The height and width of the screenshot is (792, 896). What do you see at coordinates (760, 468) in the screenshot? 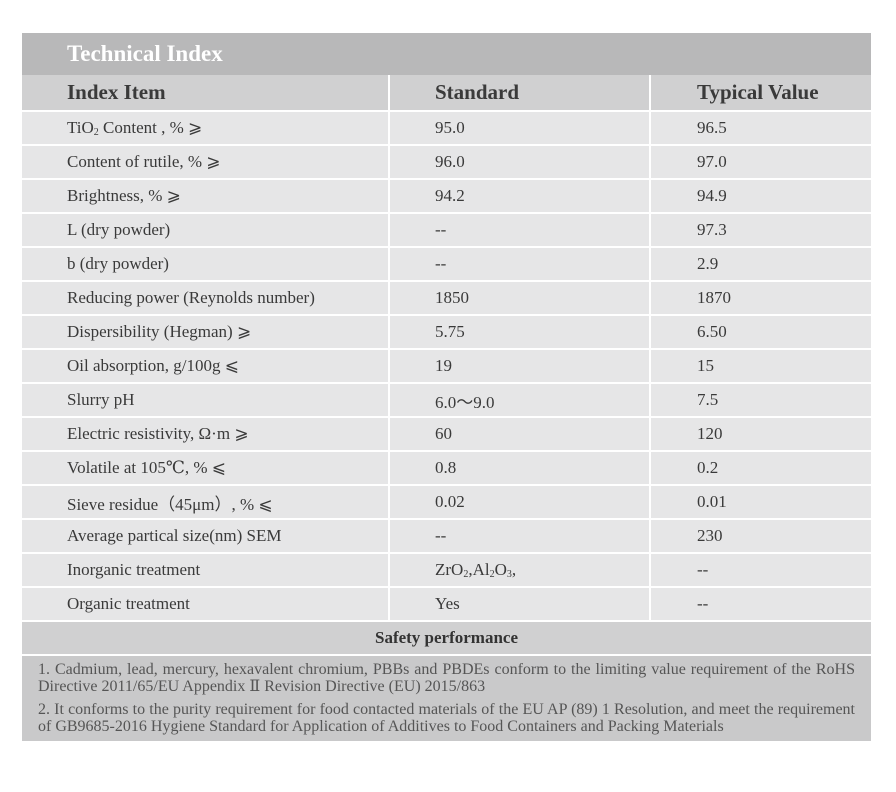
I see `row-typical: 0.2` at bounding box center [760, 468].